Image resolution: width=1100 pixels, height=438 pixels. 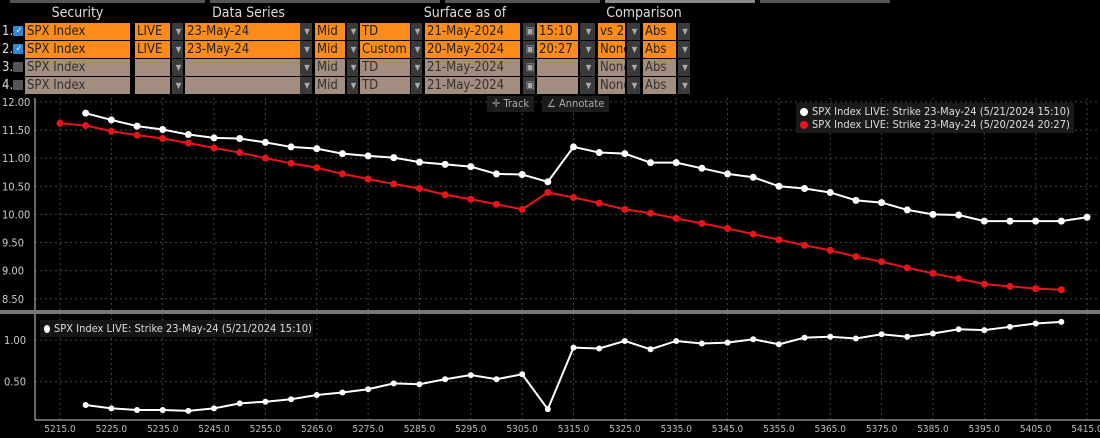 I want to click on comparison-field: vs 2, so click(x=611, y=31).